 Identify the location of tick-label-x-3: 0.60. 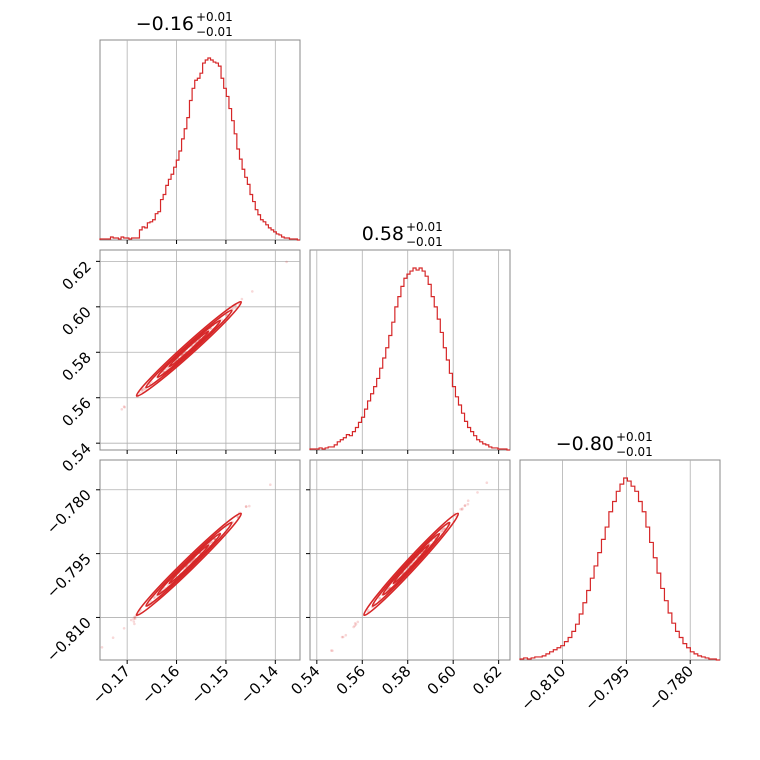
(442, 680).